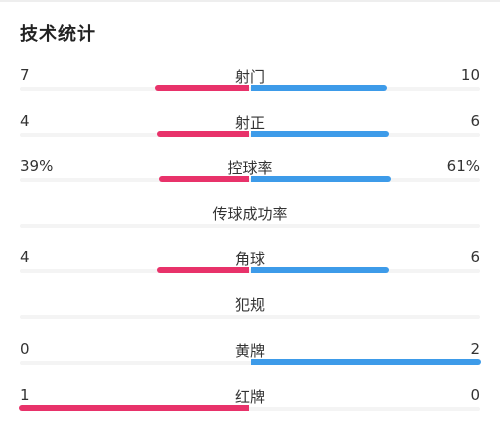 Image resolution: width=500 pixels, height=440 pixels. Describe the element at coordinates (25, 75) in the screenshot. I see `home-value: 7` at that location.